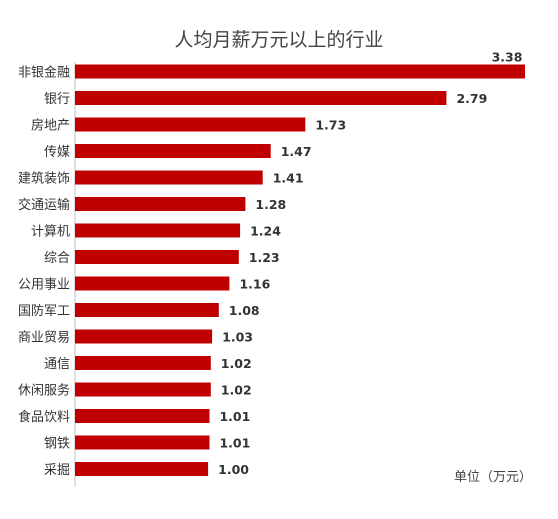  I want to click on value-label: 1.47, so click(296, 151).